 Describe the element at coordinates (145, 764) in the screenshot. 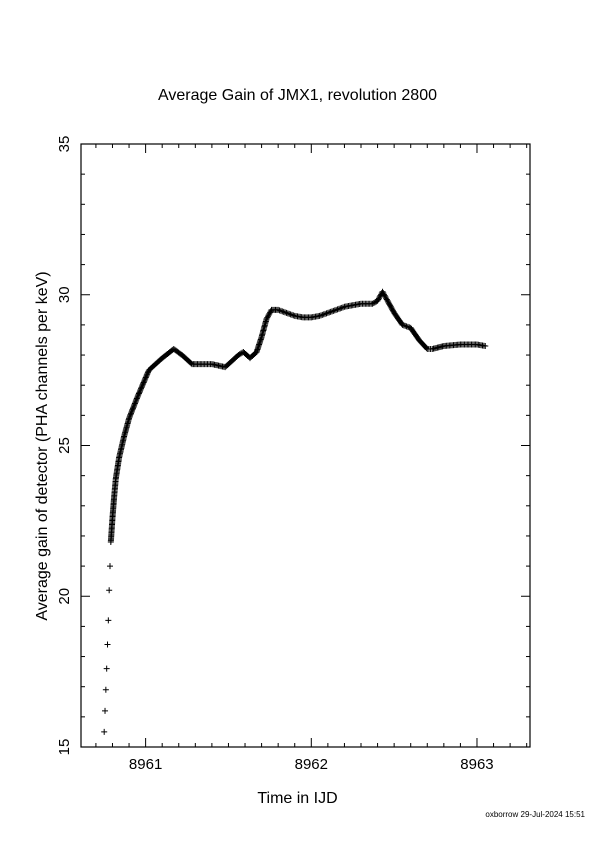

I see `x-tick-label: 8961` at that location.